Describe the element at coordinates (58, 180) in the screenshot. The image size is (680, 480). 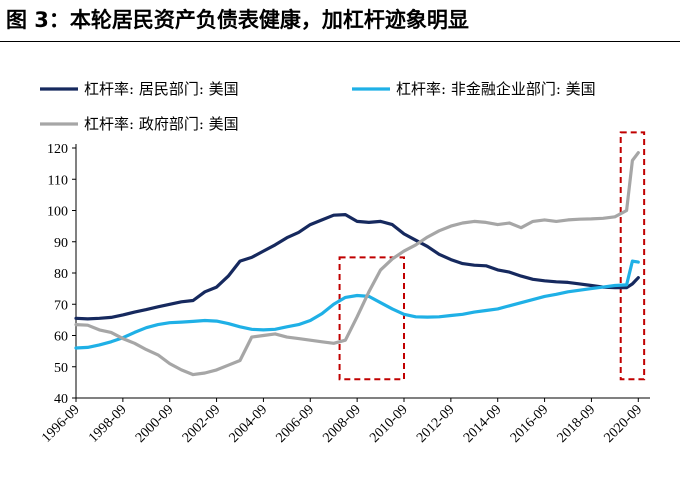
I see `y-tick-label: 110` at that location.